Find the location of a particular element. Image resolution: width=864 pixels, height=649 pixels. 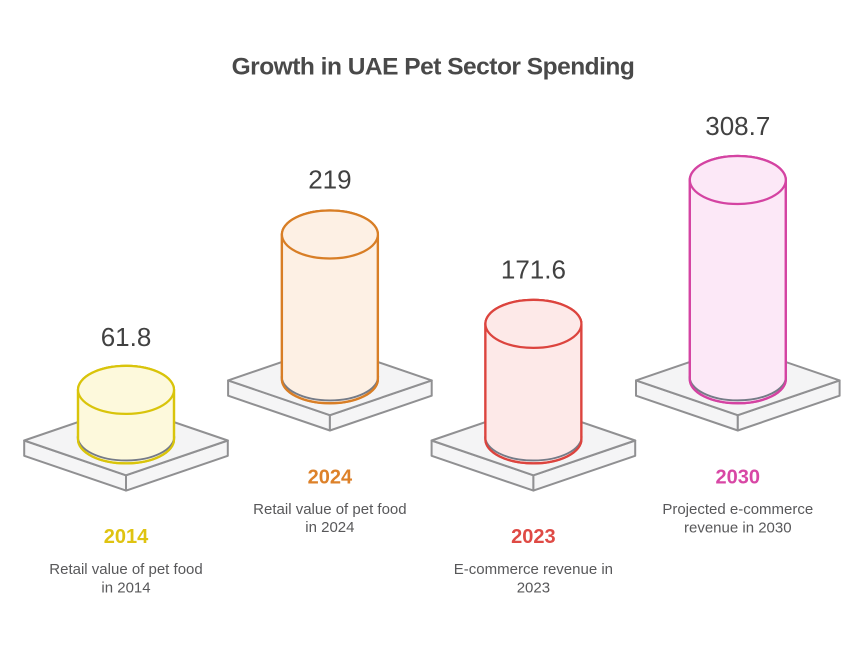

svg-text: 171.6 is located at coordinates (533, 270).